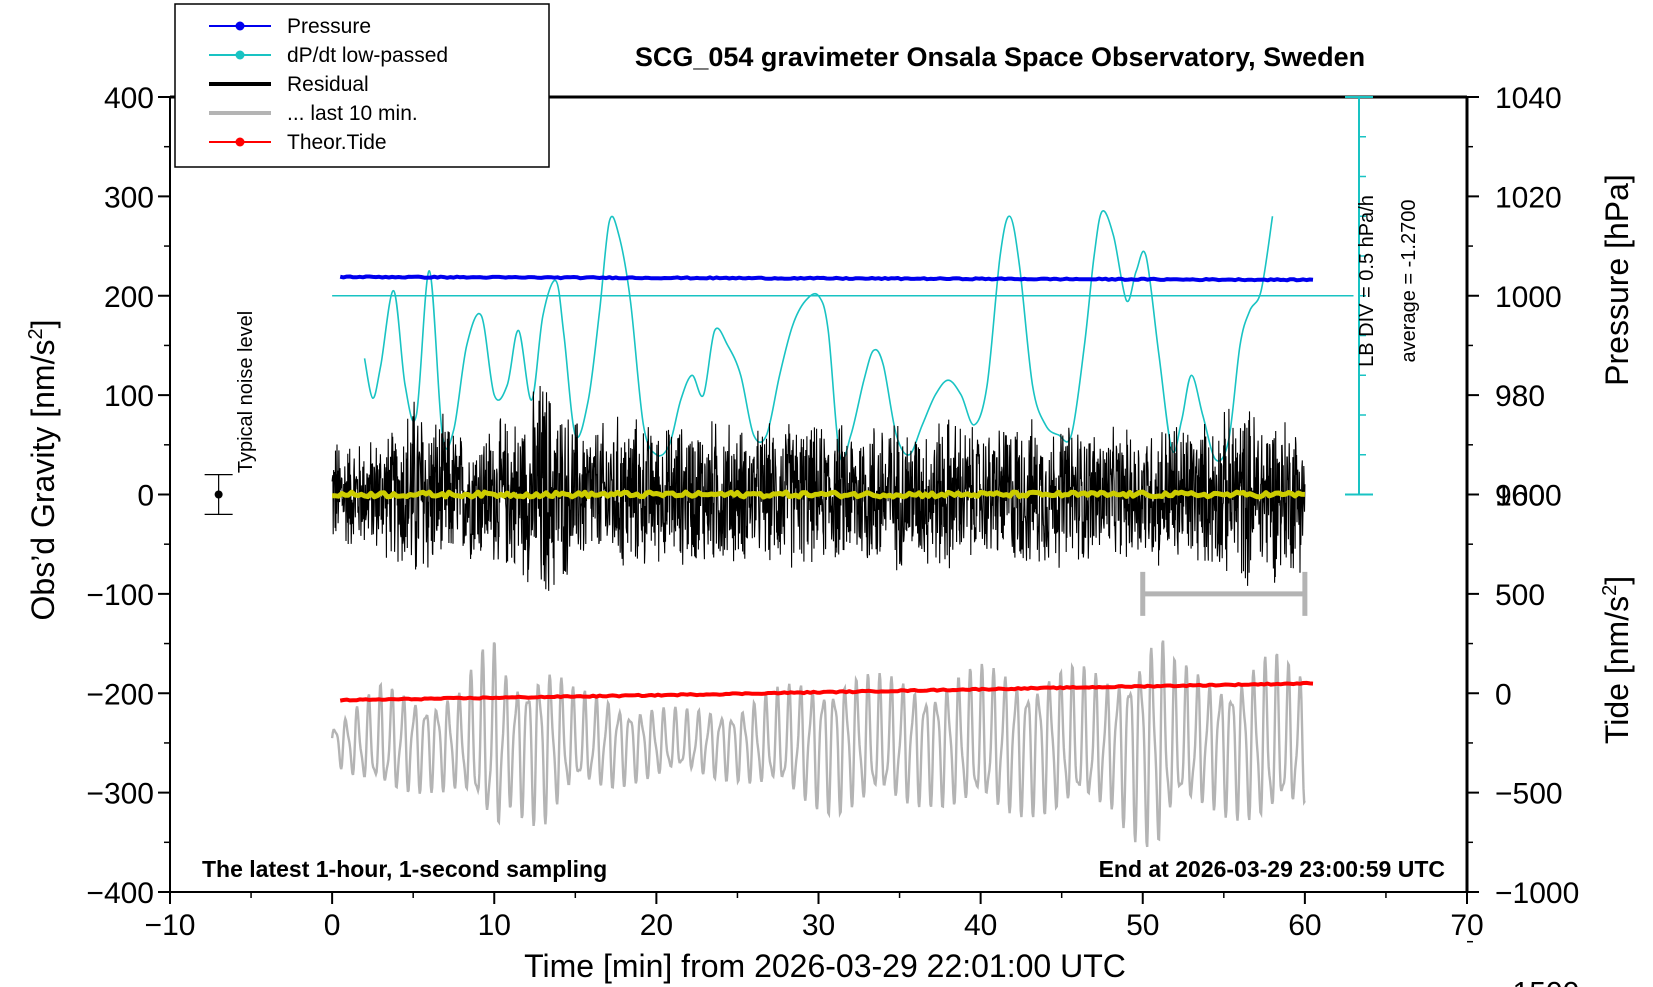 Image resolution: width=1653 pixels, height=987 pixels. Describe the element at coordinates (170, 925) in the screenshot. I see `x-tick-label: −10` at that location.